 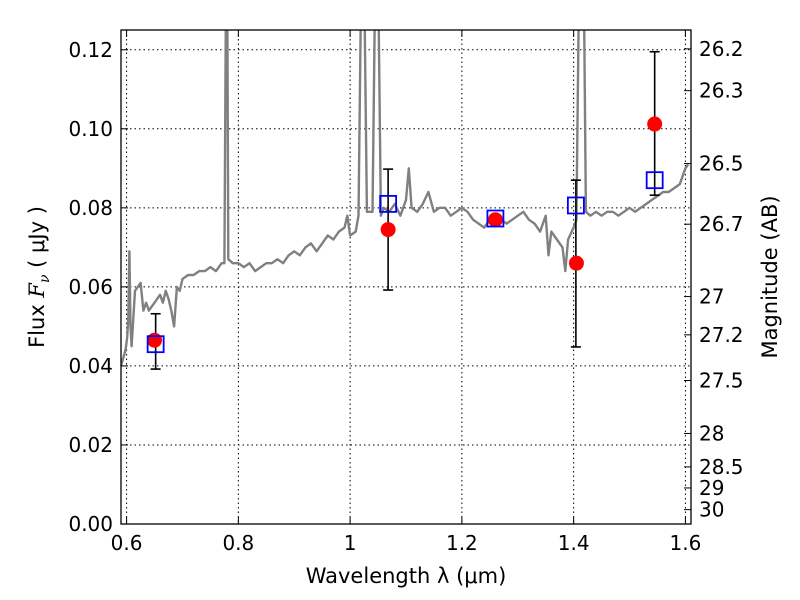 What do you see at coordinates (45, 278) in the screenshot?
I see `y-axis-label-subscript: ν` at bounding box center [45, 278].